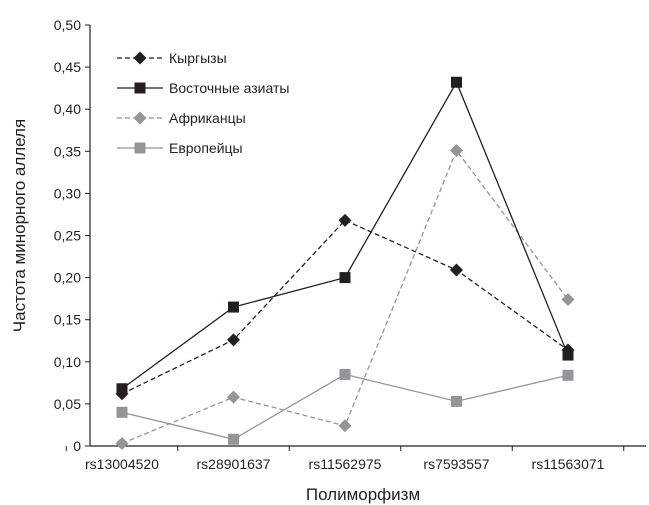 This screenshot has height=505, width=649. I want to click on y-tick-label: 0,50, so click(67, 25).